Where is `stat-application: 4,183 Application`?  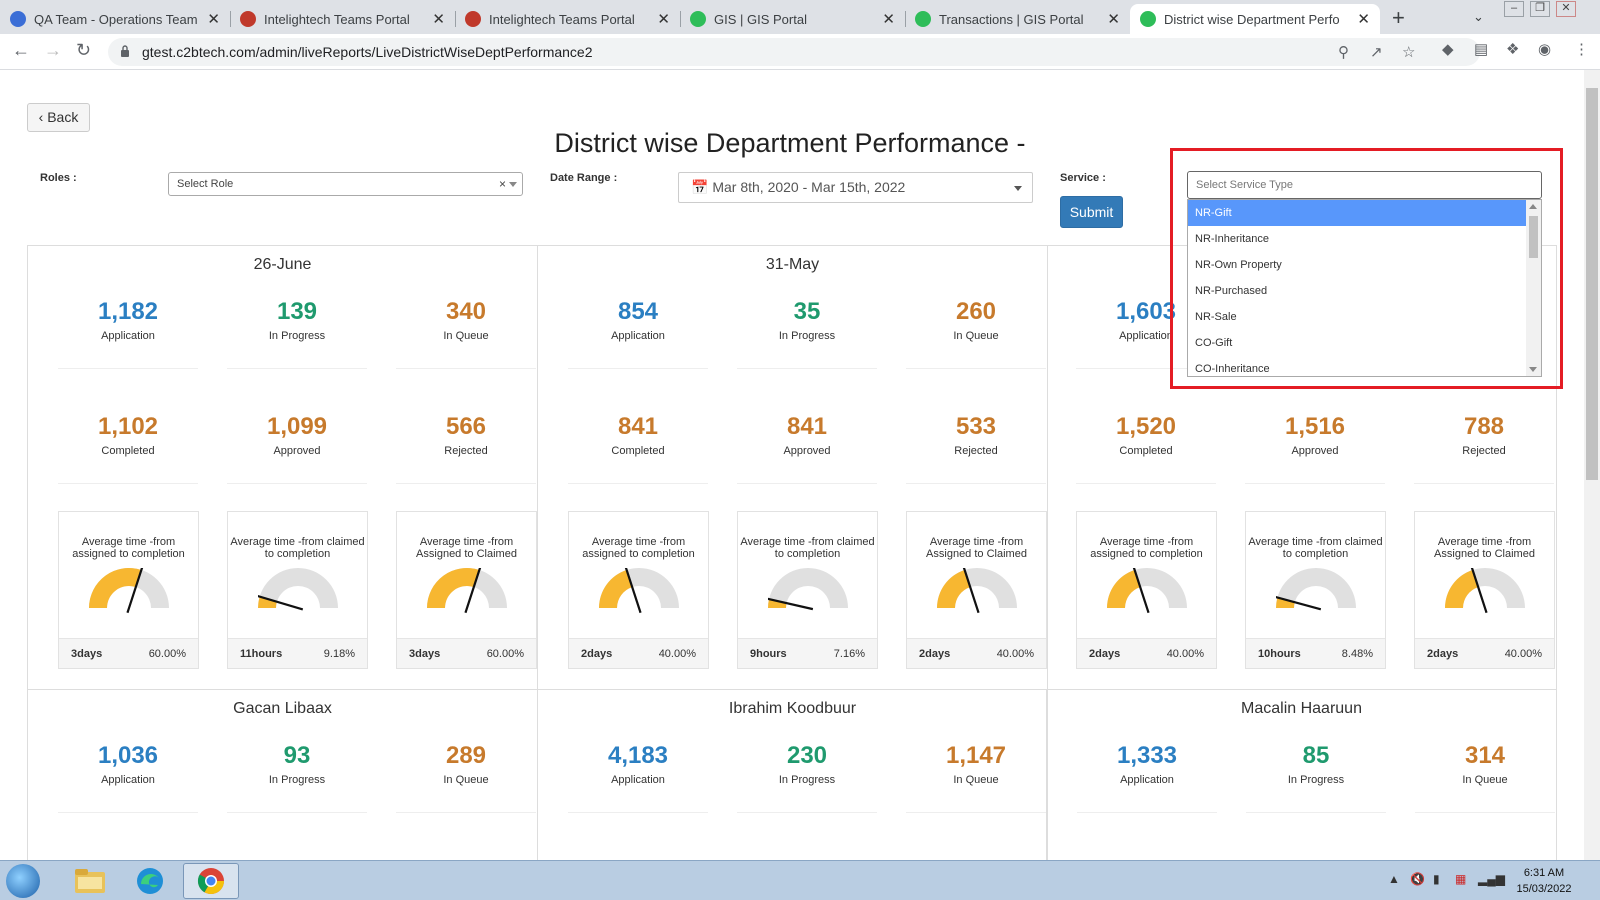
stat-application: 4,183 Application is located at coordinates (638, 777).